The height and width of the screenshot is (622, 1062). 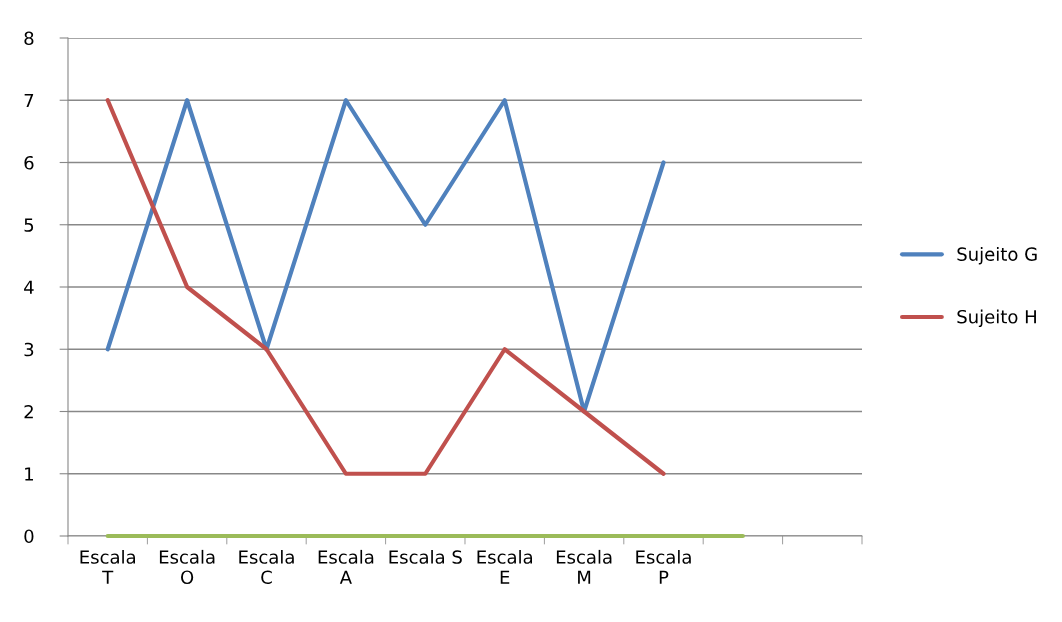 What do you see at coordinates (425, 556) in the screenshot?
I see `x-tick-label: Escala S` at bounding box center [425, 556].